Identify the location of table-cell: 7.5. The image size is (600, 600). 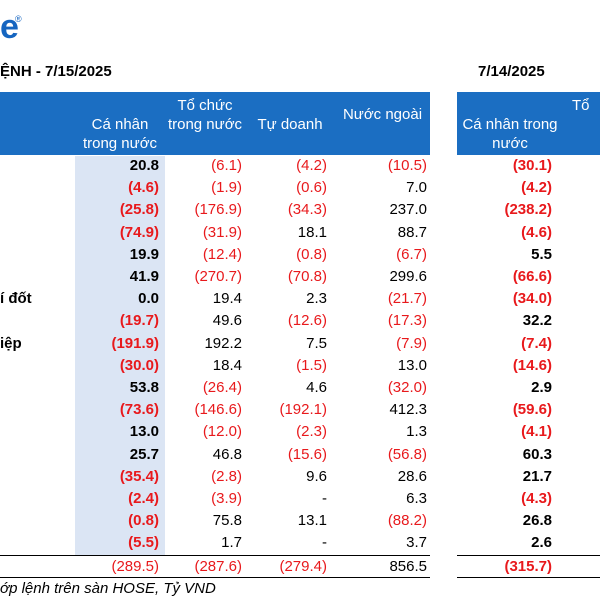
(316, 343).